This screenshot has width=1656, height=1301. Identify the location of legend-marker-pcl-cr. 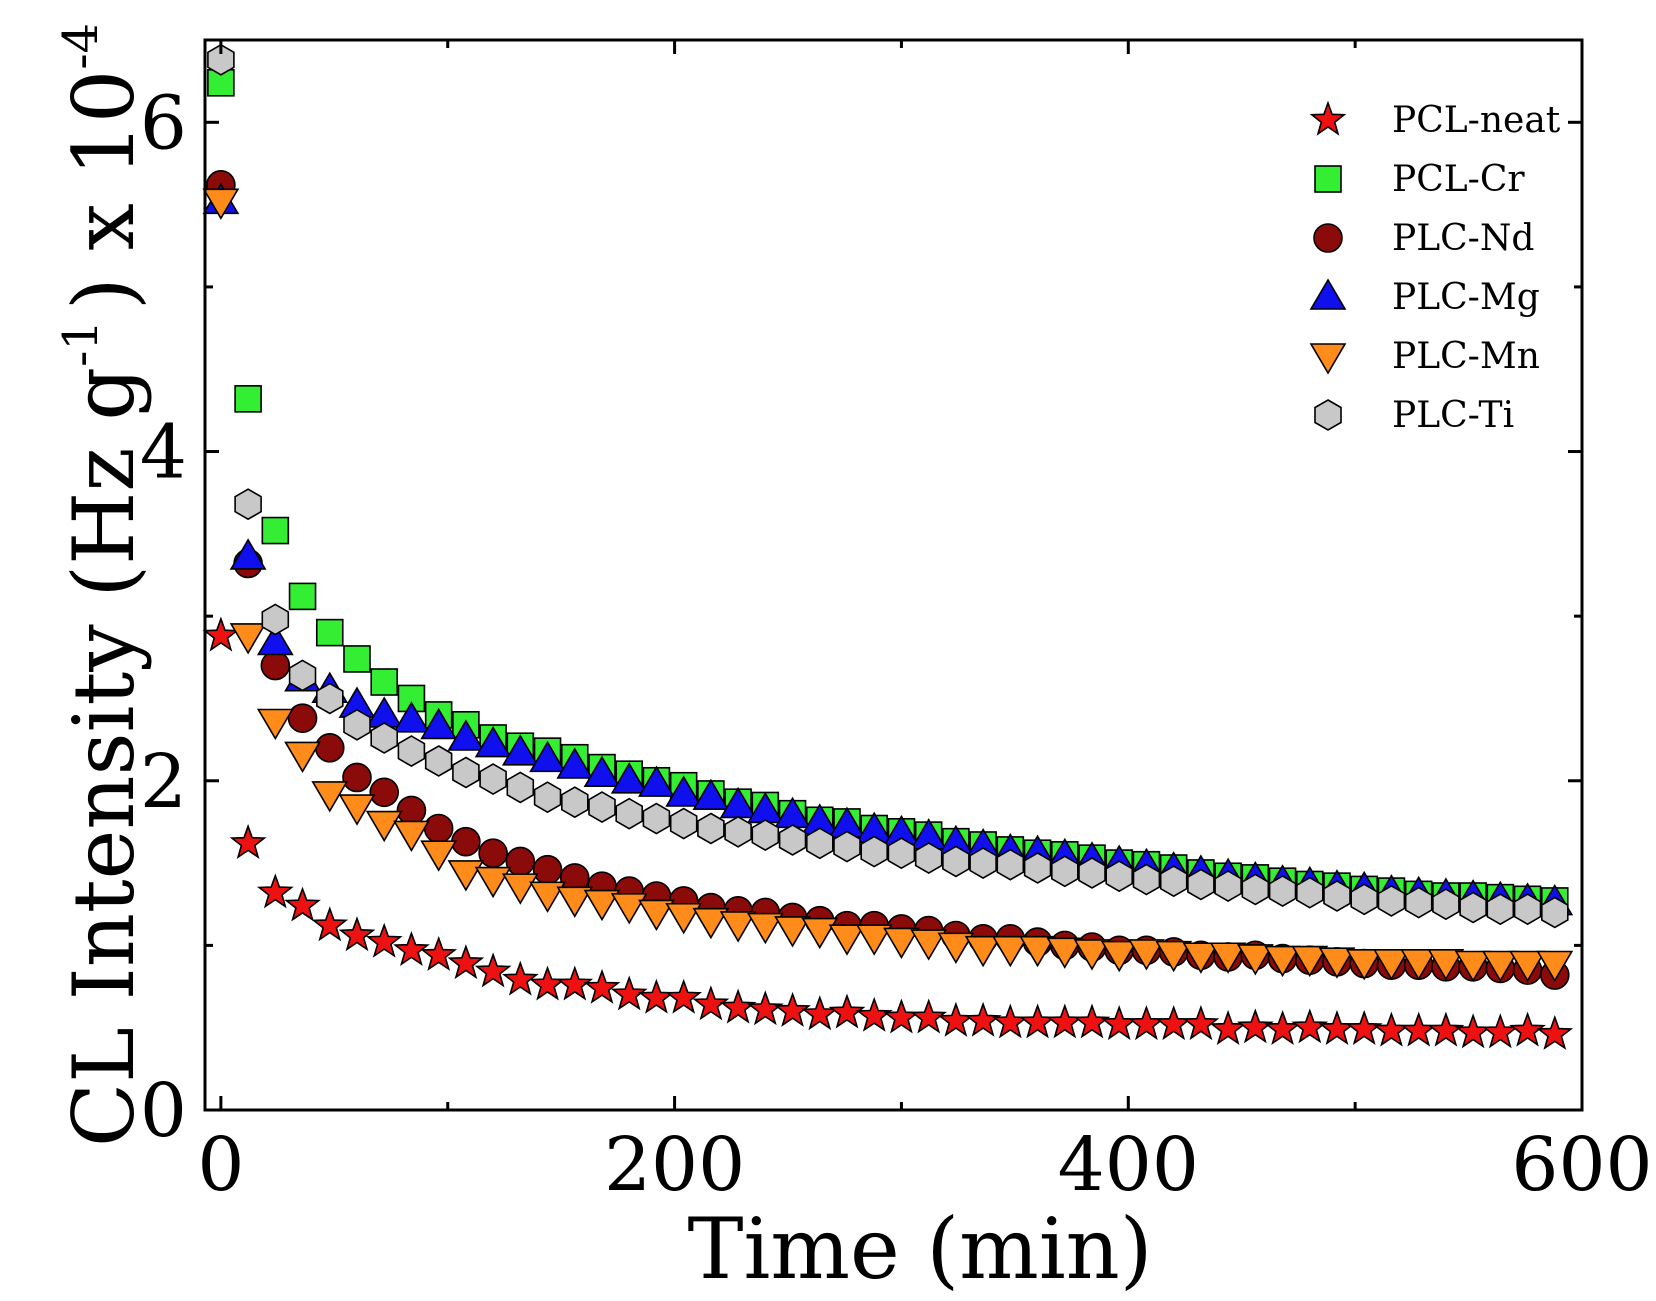
(1328, 179).